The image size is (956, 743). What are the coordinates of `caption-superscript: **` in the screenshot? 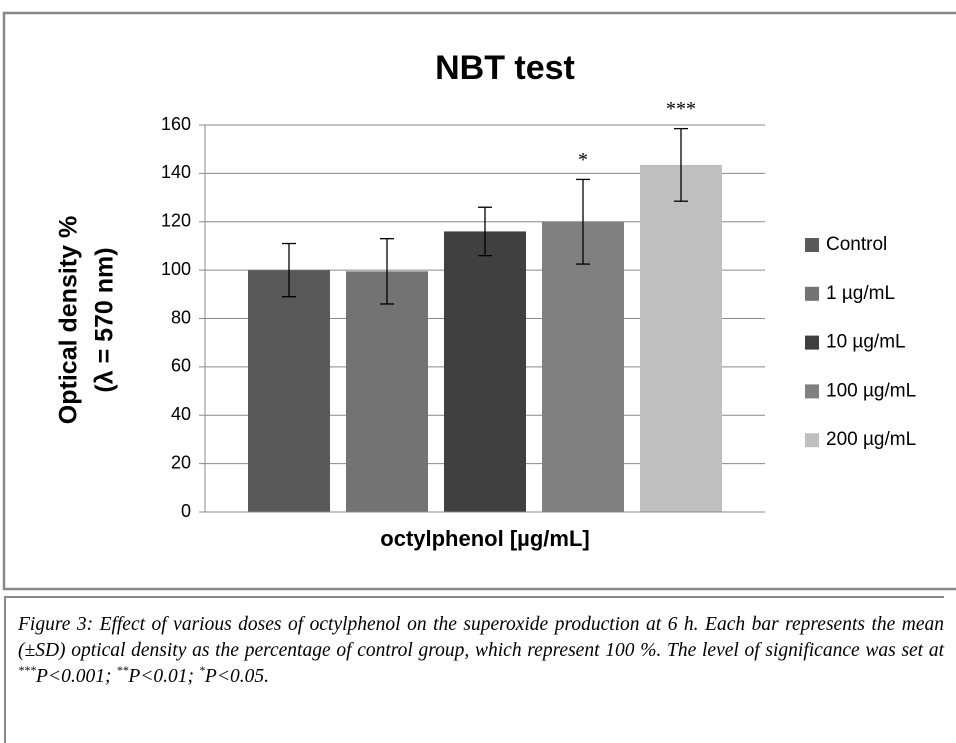 It's located at (122, 670).